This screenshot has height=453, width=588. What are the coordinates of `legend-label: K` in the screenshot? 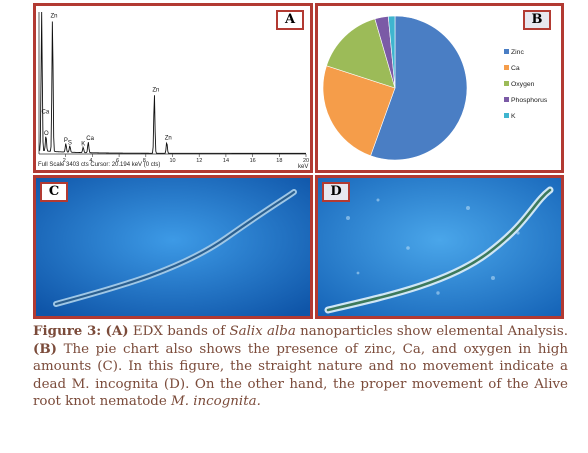 It's located at (513, 116).